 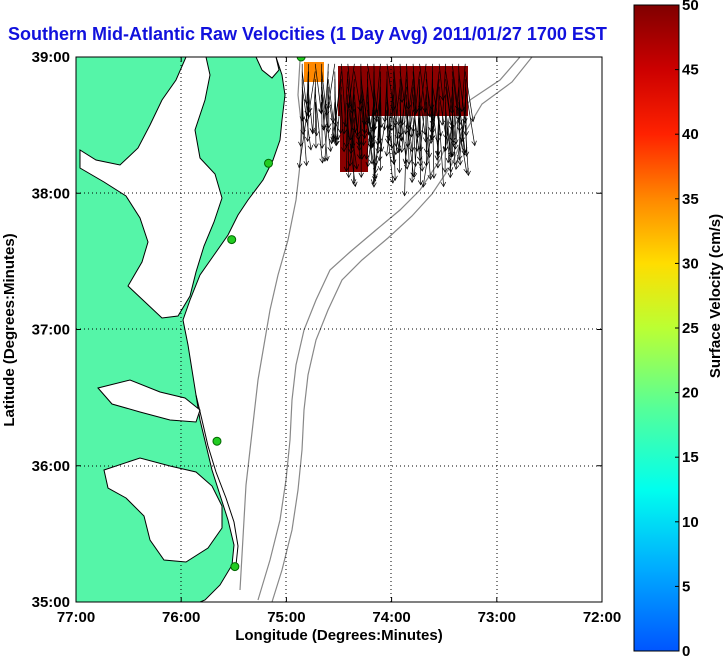 What do you see at coordinates (497, 617) in the screenshot?
I see `x-tick-label: 73:00` at bounding box center [497, 617].